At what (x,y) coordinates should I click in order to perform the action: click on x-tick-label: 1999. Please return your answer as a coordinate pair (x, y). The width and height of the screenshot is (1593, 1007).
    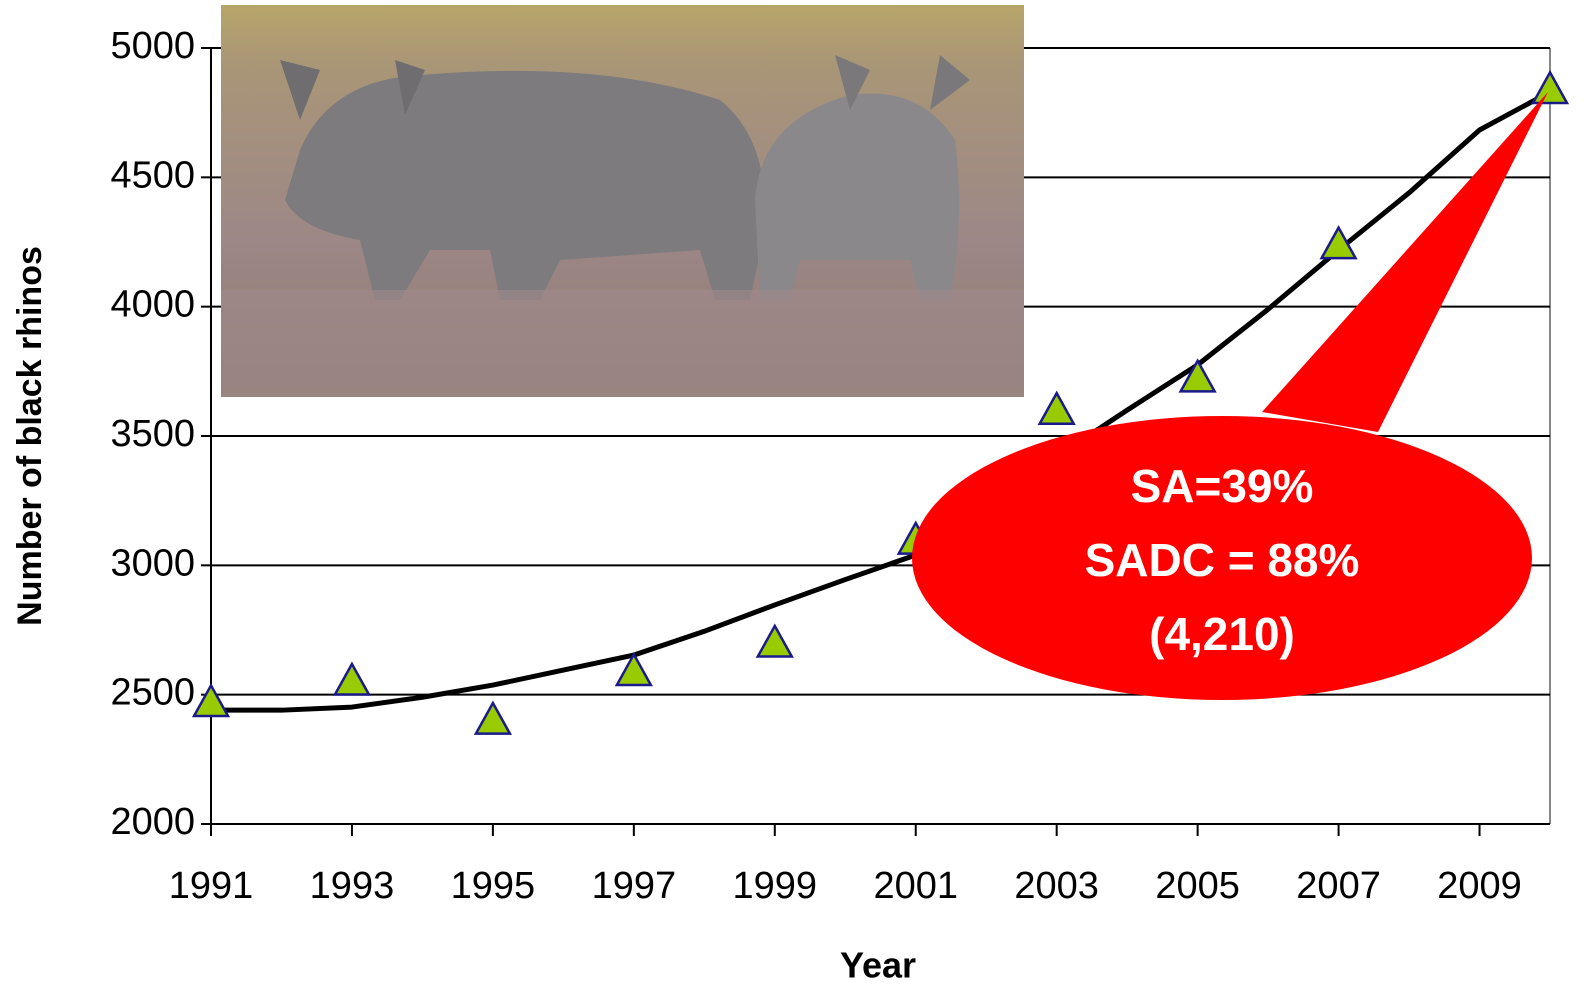
    Looking at the image, I should click on (775, 886).